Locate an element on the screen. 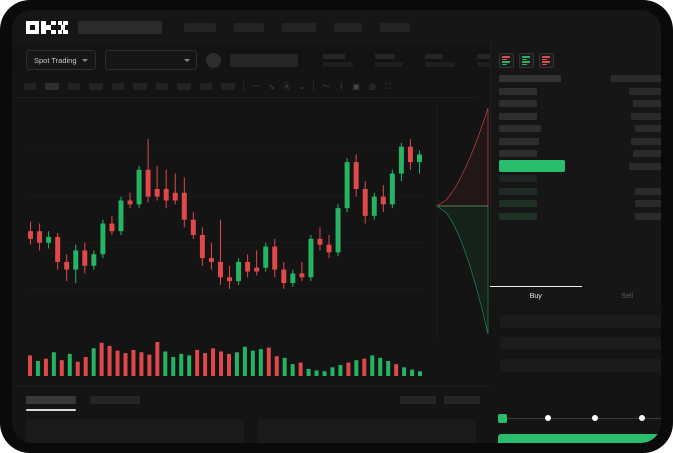 The width and height of the screenshot is (673, 453). settings-gear-icon: ◎ is located at coordinates (372, 86).